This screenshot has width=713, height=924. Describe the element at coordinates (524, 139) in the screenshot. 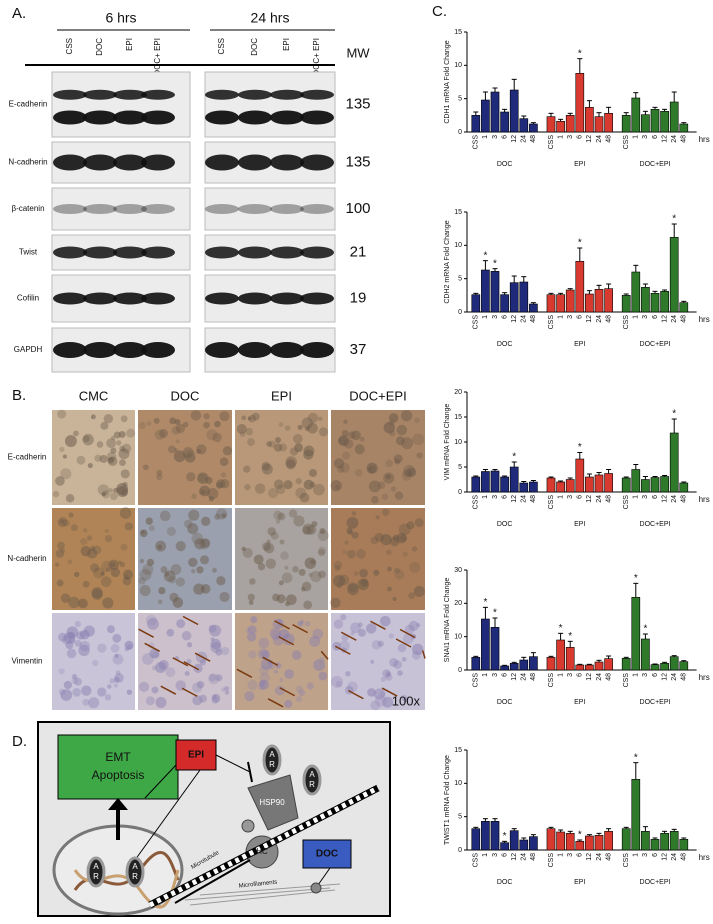

I see `x-tick-label: 24` at that location.